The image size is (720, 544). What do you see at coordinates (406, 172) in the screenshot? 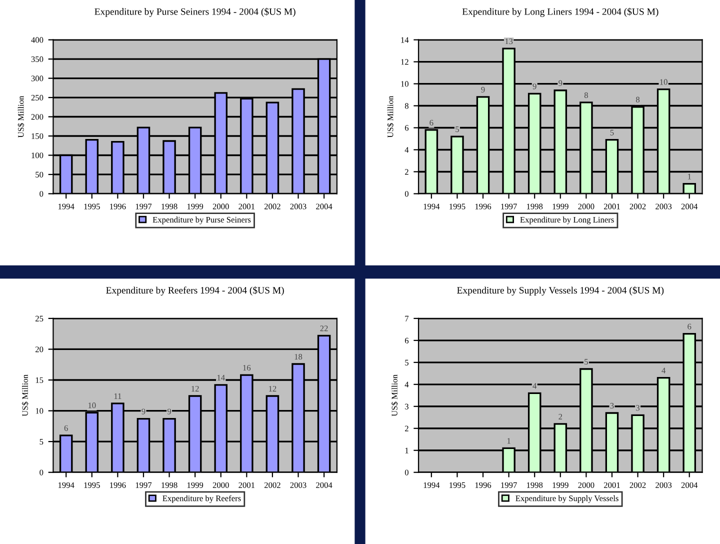
I see `y-tick-label: 2` at bounding box center [406, 172].